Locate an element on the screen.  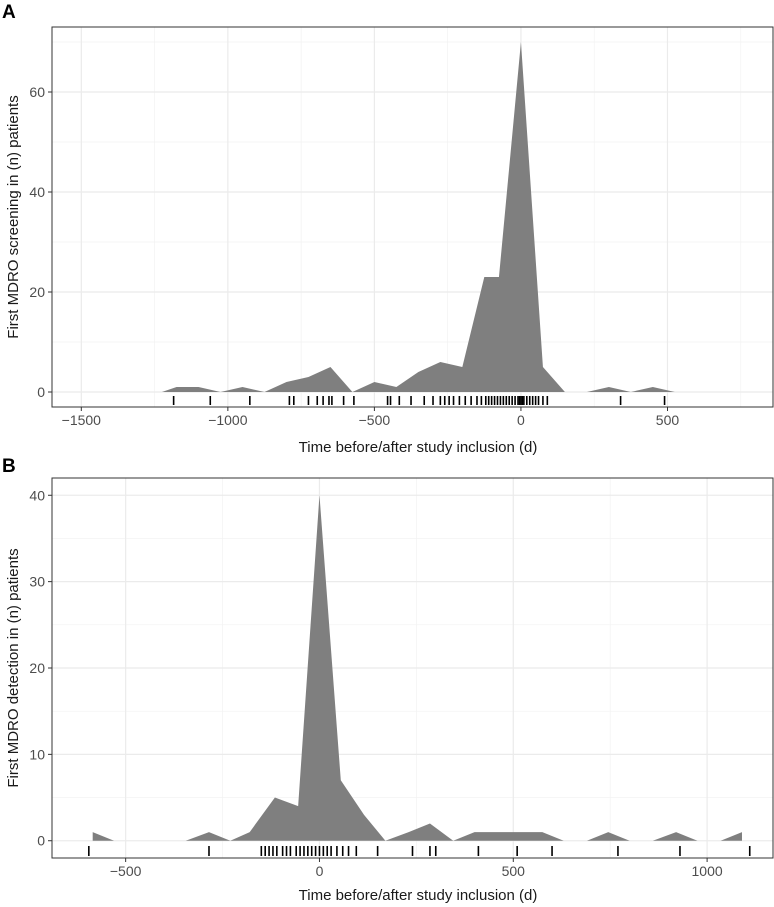
panel-b-x-tick-label: 1000 is located at coordinates (707, 871).